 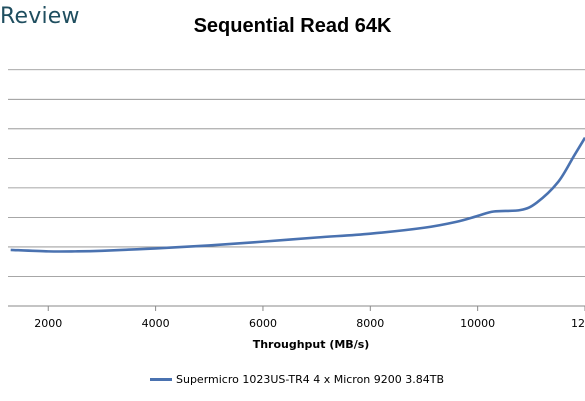 I want to click on x-tick-label-2: 6000, so click(x=263, y=323).